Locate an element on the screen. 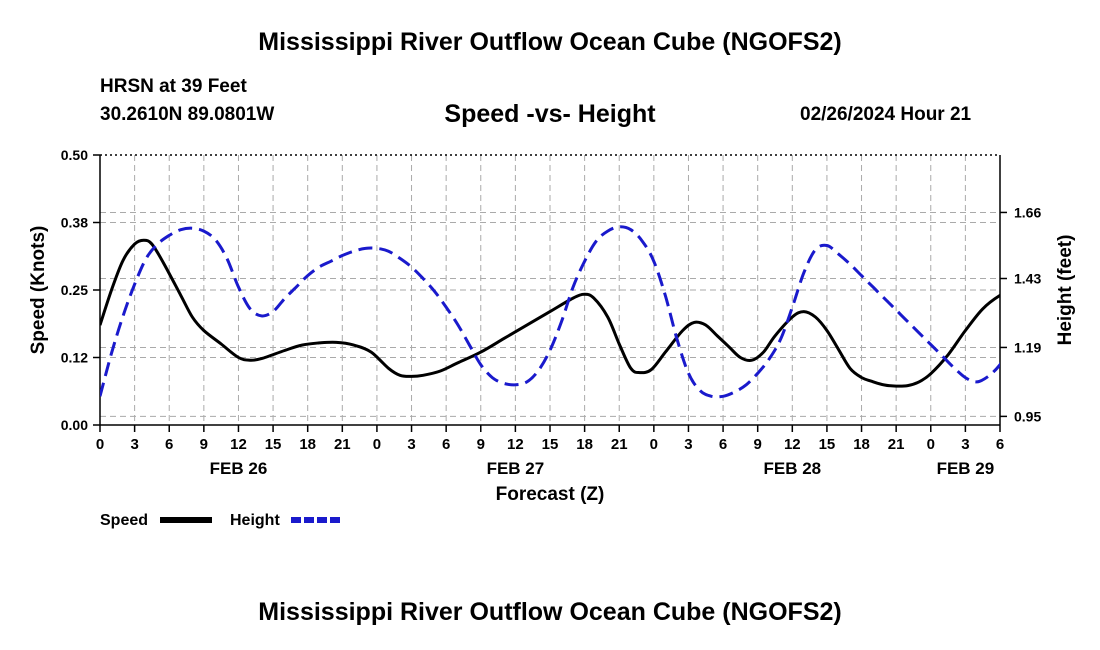 The image size is (1100, 650). left-tick-label: 0.50 is located at coordinates (74, 155).